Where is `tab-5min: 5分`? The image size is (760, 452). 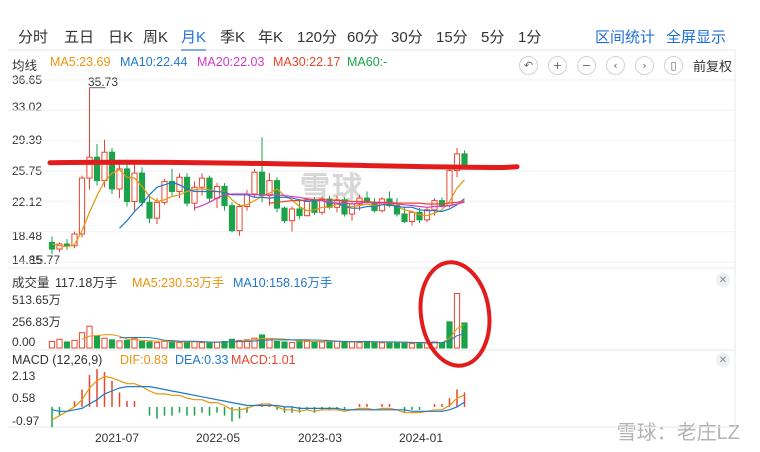 tab-5min: 5分 is located at coordinates (493, 37).